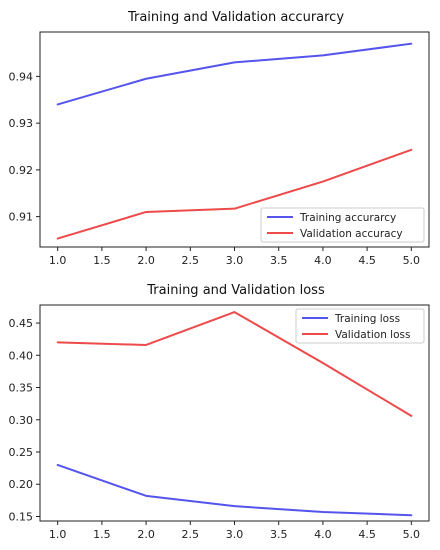 The image size is (440, 550). I want to click on y-tick-label: 0.40, so click(21, 355).